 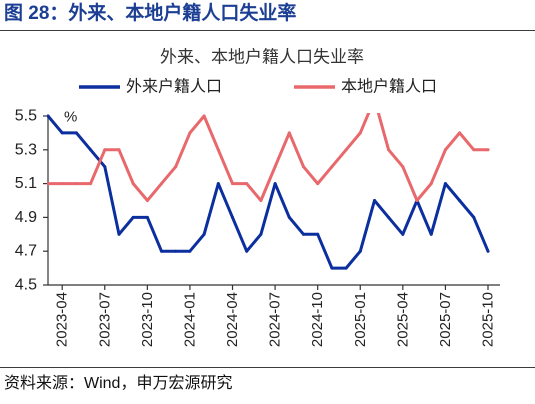 I want to click on x-tick-label: 2023-10, so click(x=147, y=319).